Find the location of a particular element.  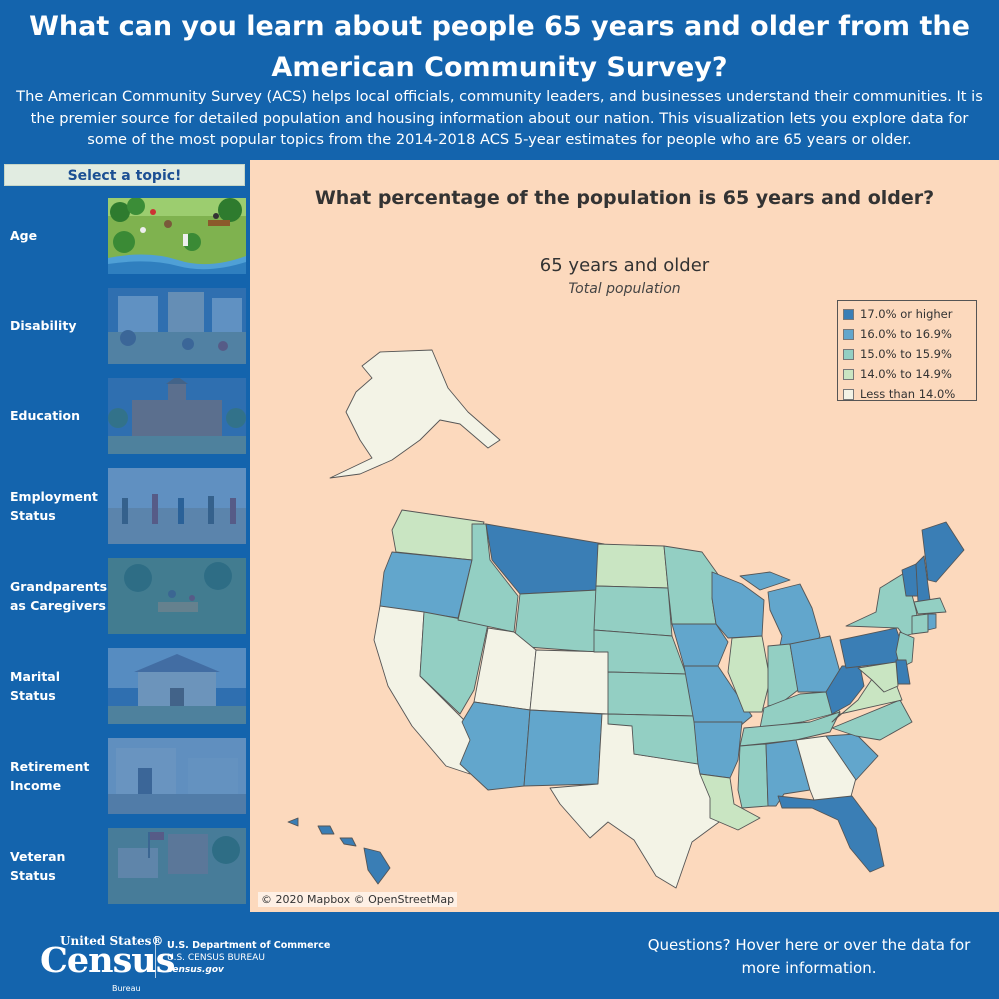

state-ne is located at coordinates (640, 652).